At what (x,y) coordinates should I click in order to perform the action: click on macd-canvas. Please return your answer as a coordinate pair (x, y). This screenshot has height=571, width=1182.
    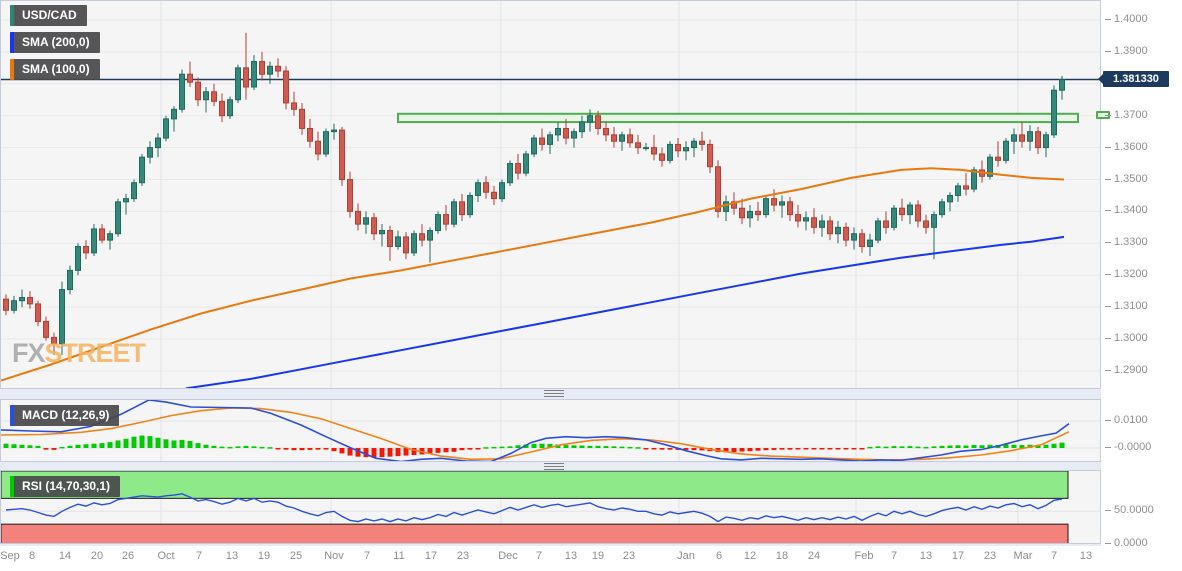
    Looking at the image, I should click on (550, 430).